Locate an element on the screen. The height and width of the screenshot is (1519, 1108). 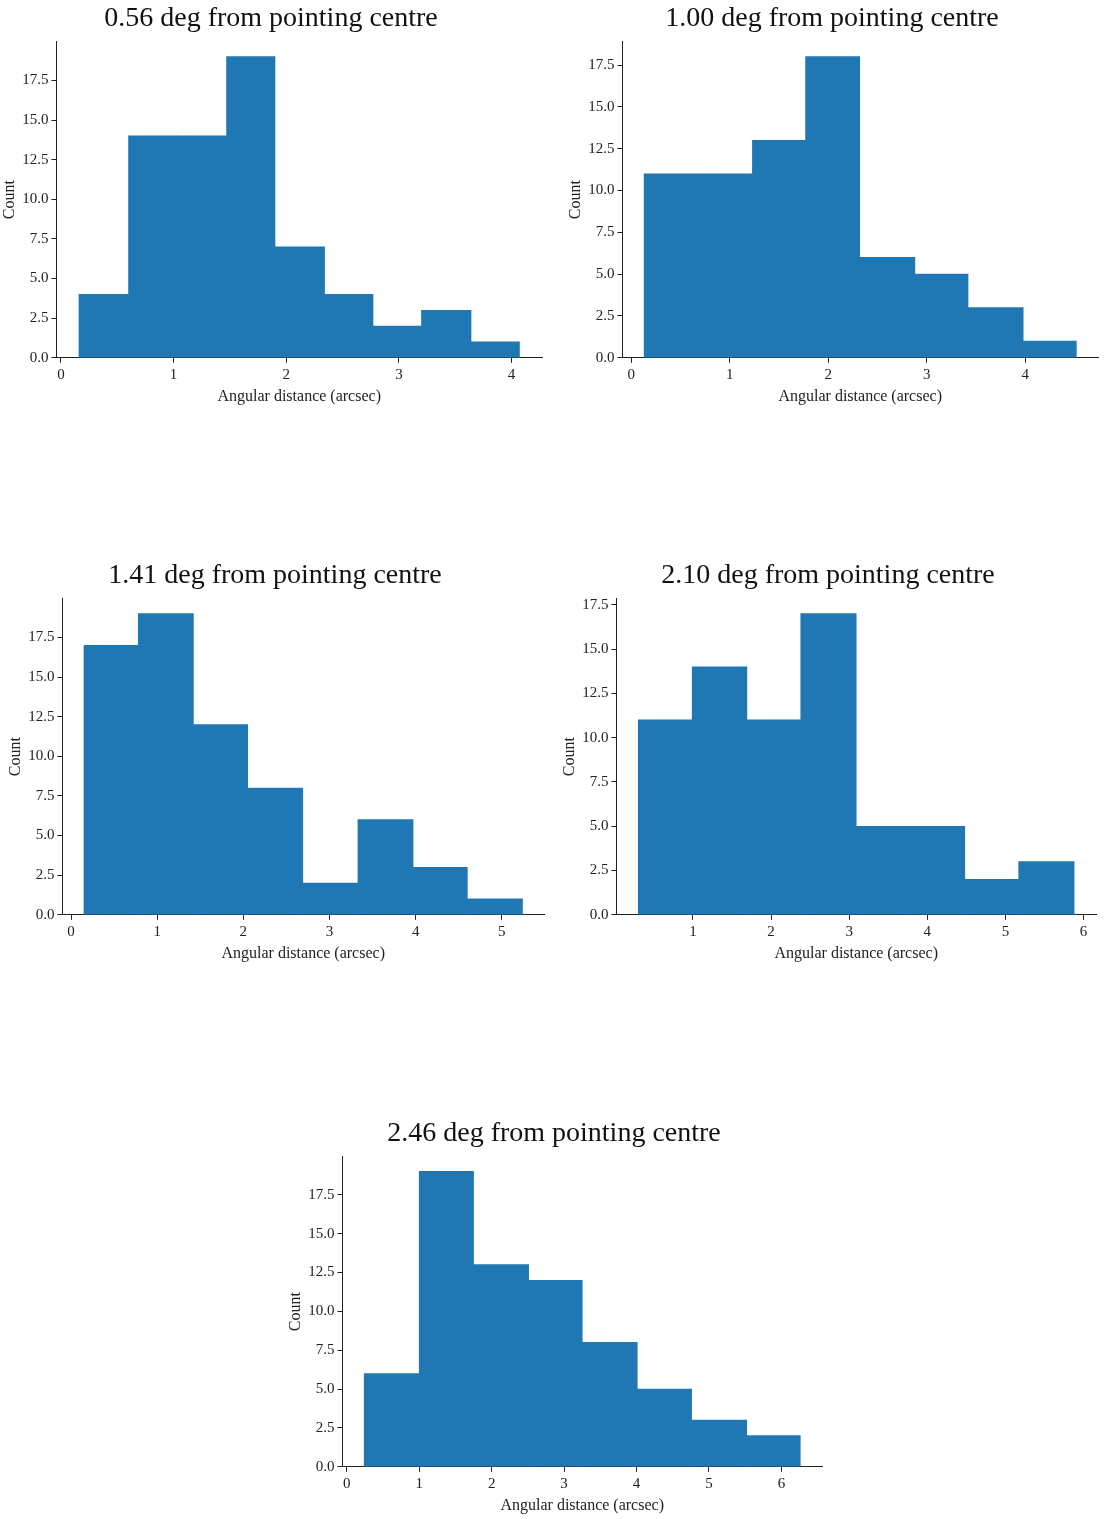
chart-title: 2.46 deg from pointing centre is located at coordinates (554, 1132).